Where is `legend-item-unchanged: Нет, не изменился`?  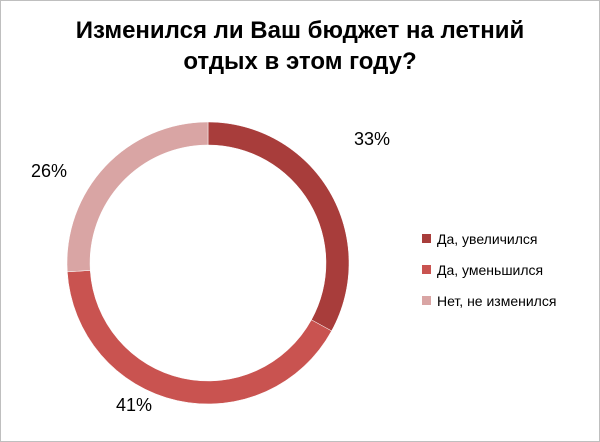
legend-item-unchanged: Нет, не изменился is located at coordinates (489, 300).